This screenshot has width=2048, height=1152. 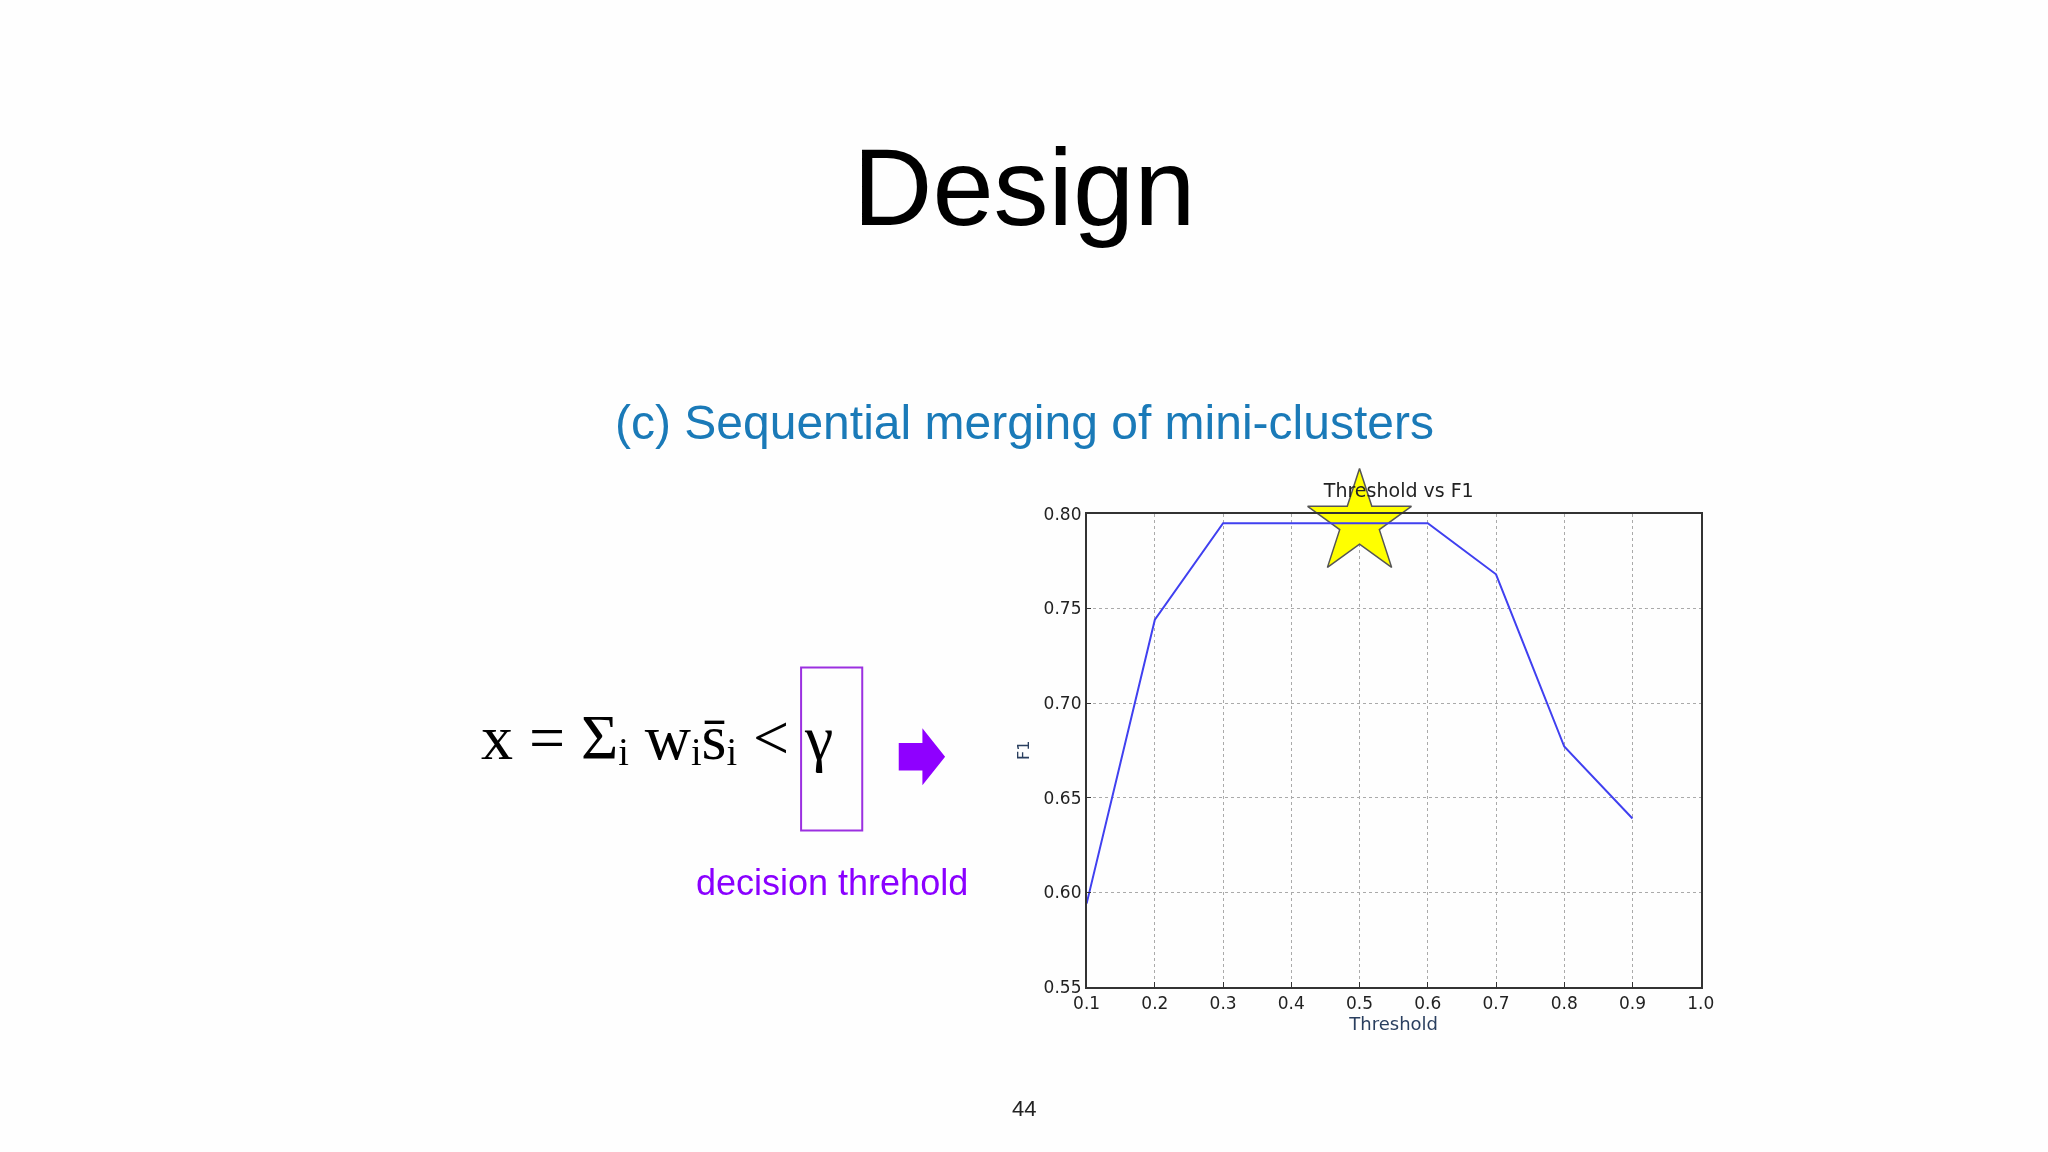 I want to click on x-tick-label: 0.8, so click(x=1564, y=1003).